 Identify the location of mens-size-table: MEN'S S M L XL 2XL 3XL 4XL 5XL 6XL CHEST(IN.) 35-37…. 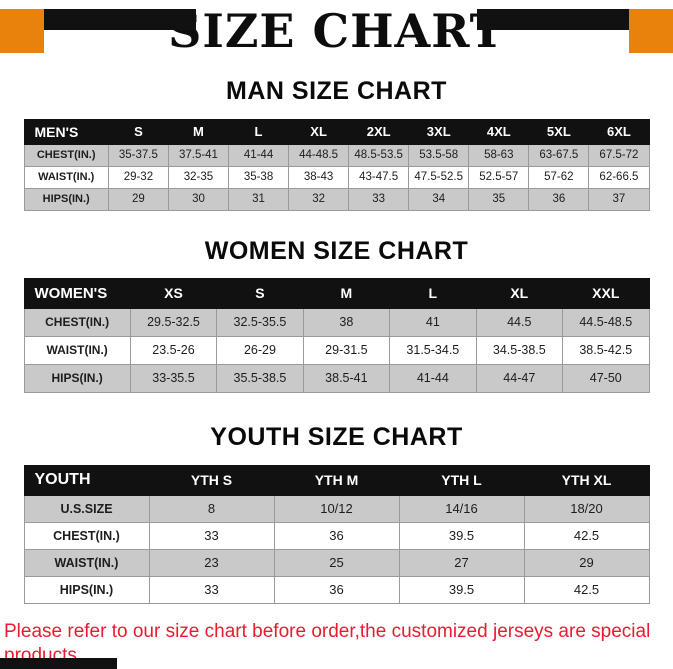
(336, 164).